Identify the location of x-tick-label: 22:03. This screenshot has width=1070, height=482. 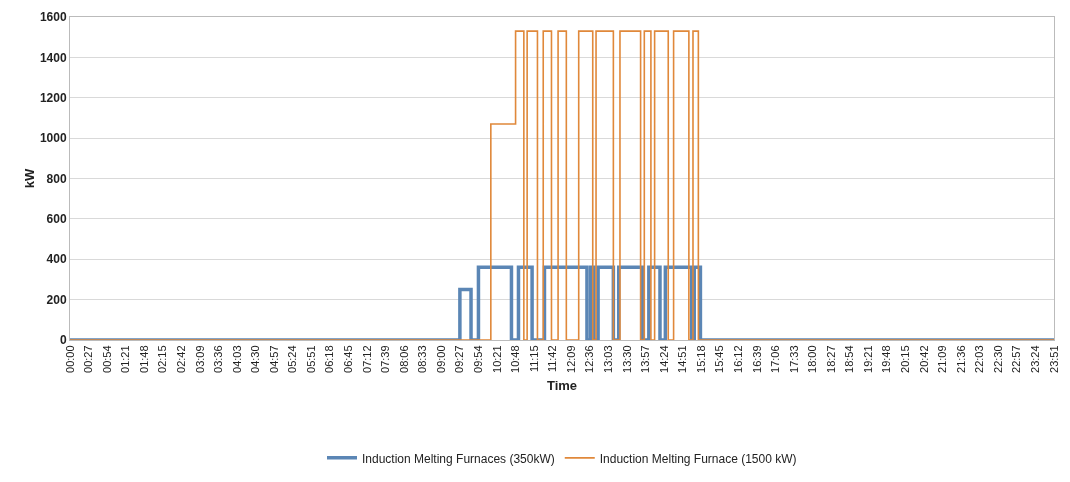
(979, 359).